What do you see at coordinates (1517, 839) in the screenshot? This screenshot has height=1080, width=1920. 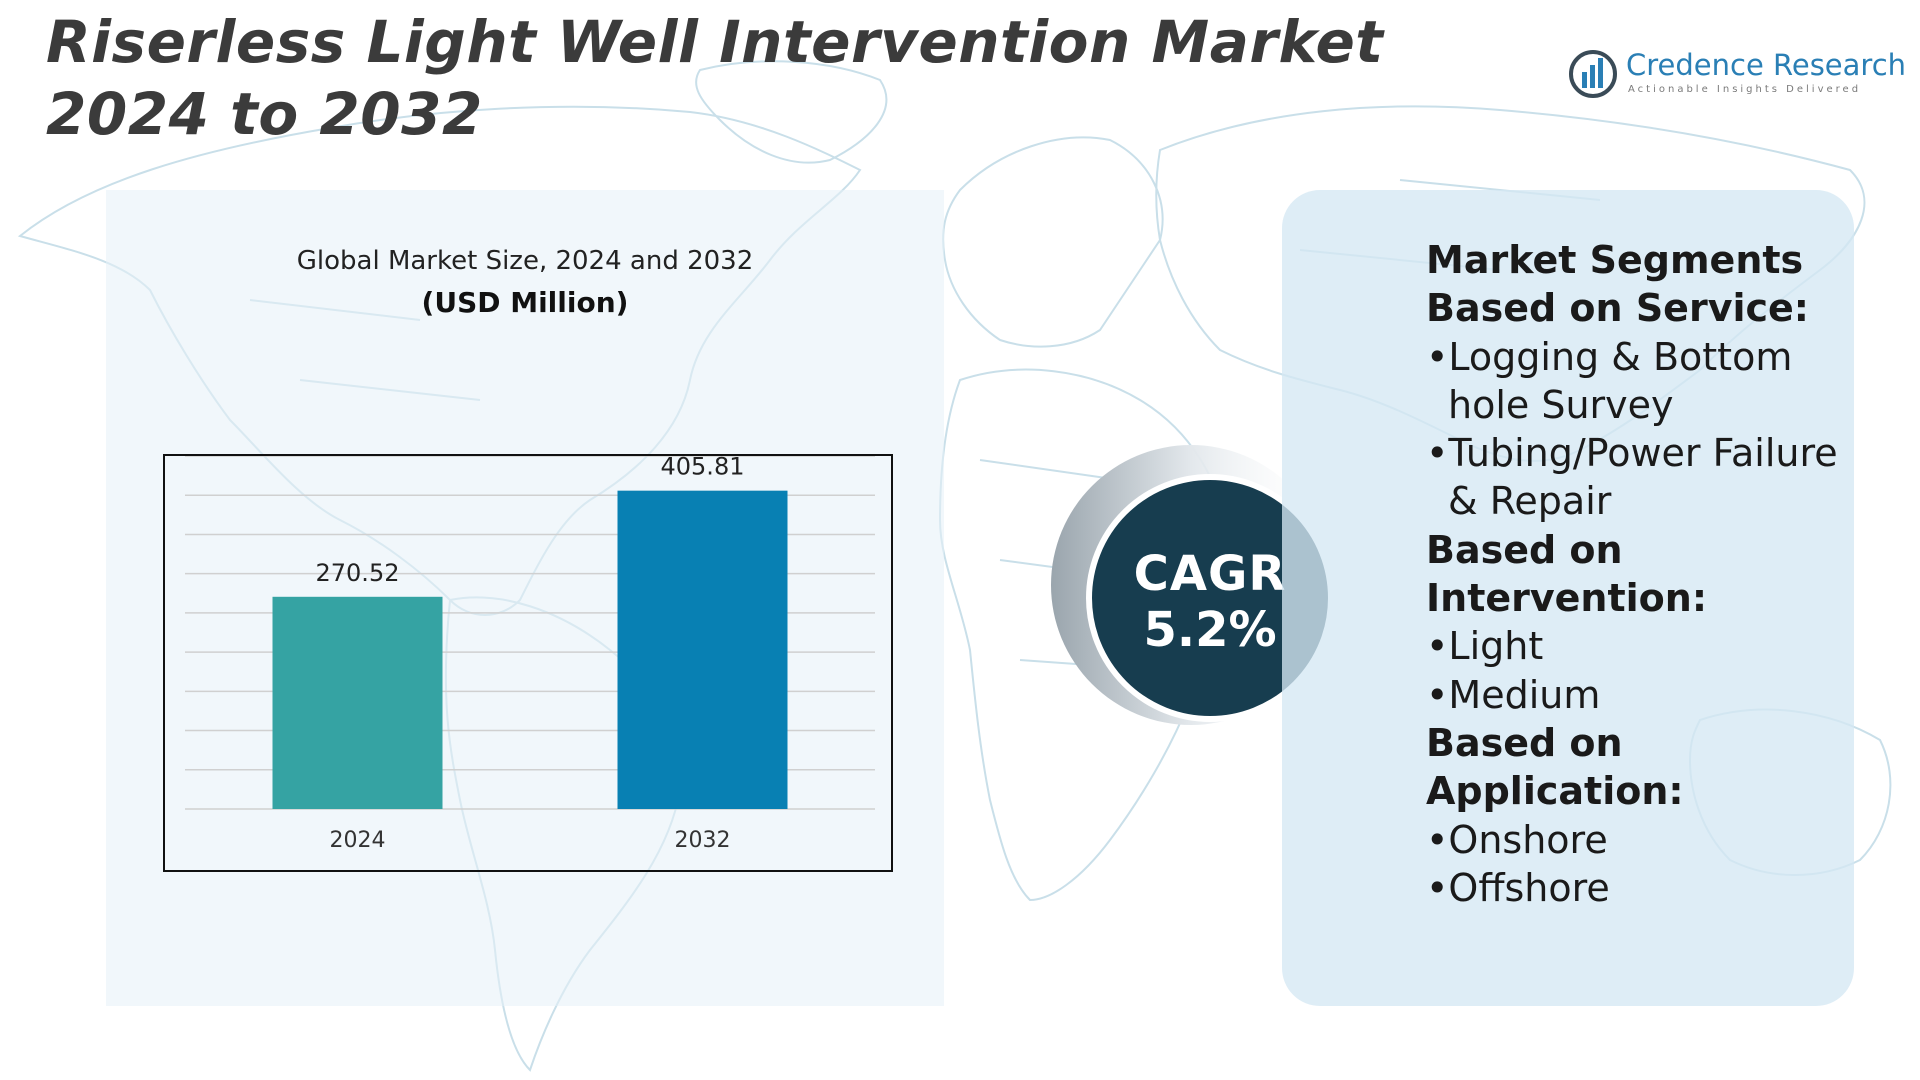 I see `segment-item: •Onshore` at bounding box center [1517, 839].